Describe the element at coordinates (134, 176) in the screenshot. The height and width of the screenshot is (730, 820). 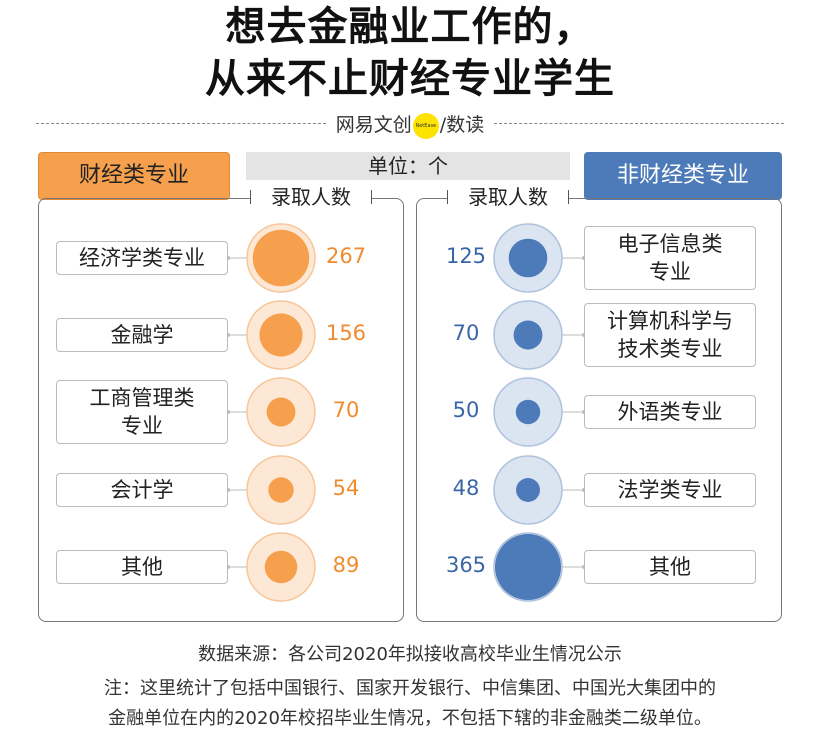
I see `finance-header: 财经类专业` at that location.